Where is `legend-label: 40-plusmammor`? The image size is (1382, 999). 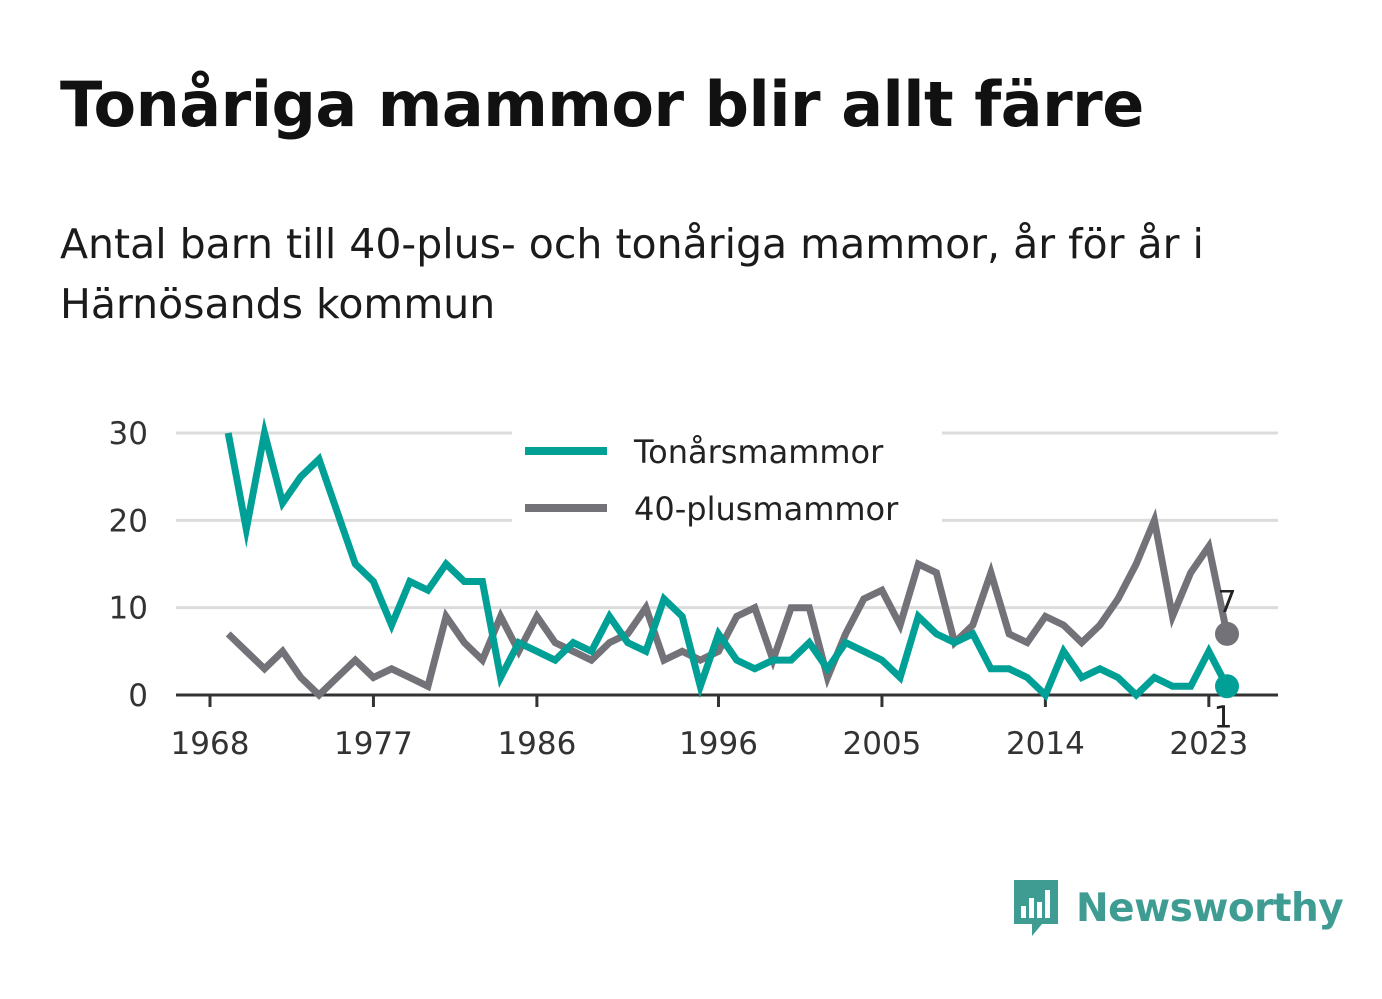 legend-label: 40-plusmammor is located at coordinates (766, 509).